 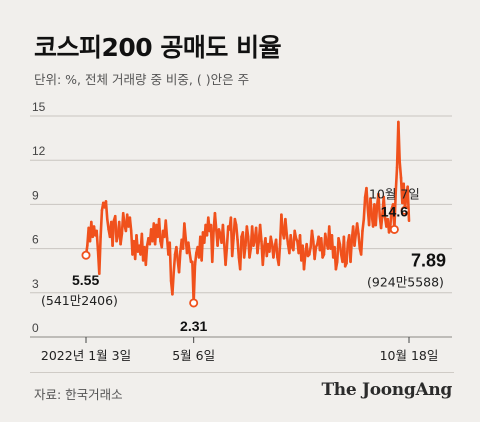 What do you see at coordinates (193, 326) in the screenshot?
I see `annotation-value: 2.31` at bounding box center [193, 326].